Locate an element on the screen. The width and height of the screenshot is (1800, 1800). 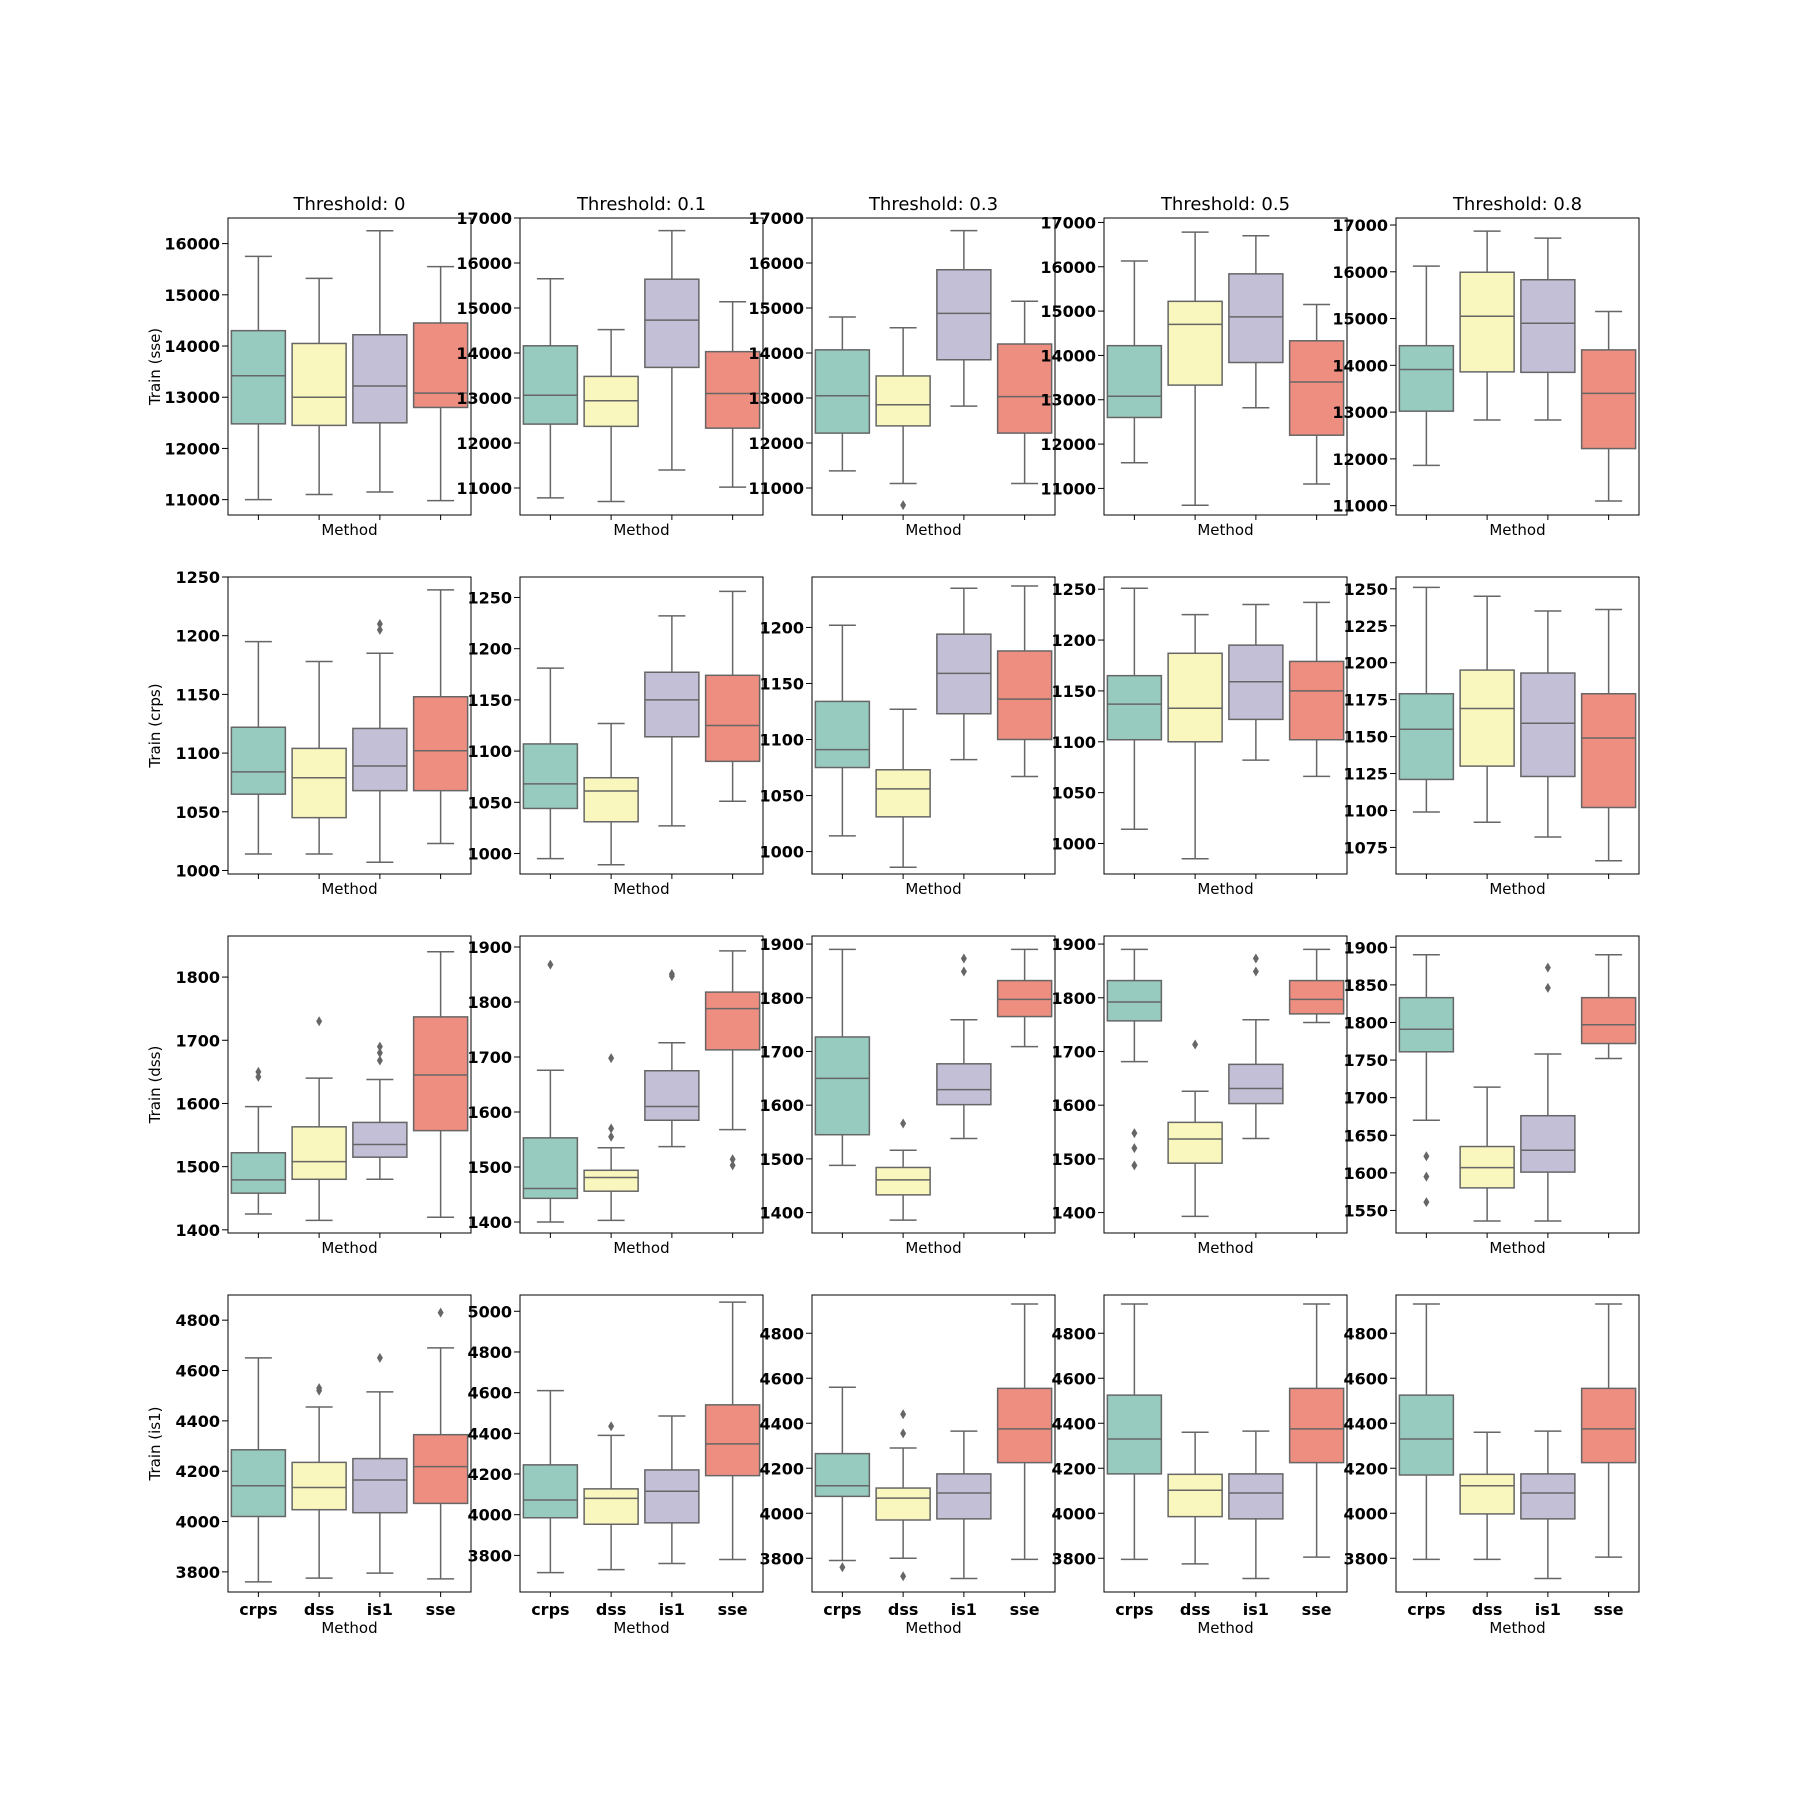
row-ylabel: Train (is1) is located at coordinates (155, 1444).